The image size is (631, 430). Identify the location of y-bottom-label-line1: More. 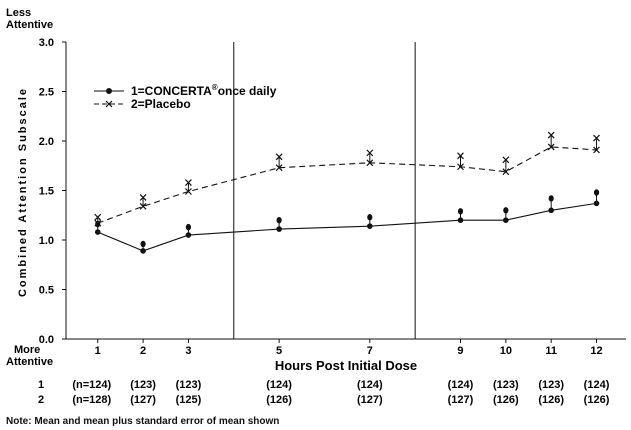
(27, 350).